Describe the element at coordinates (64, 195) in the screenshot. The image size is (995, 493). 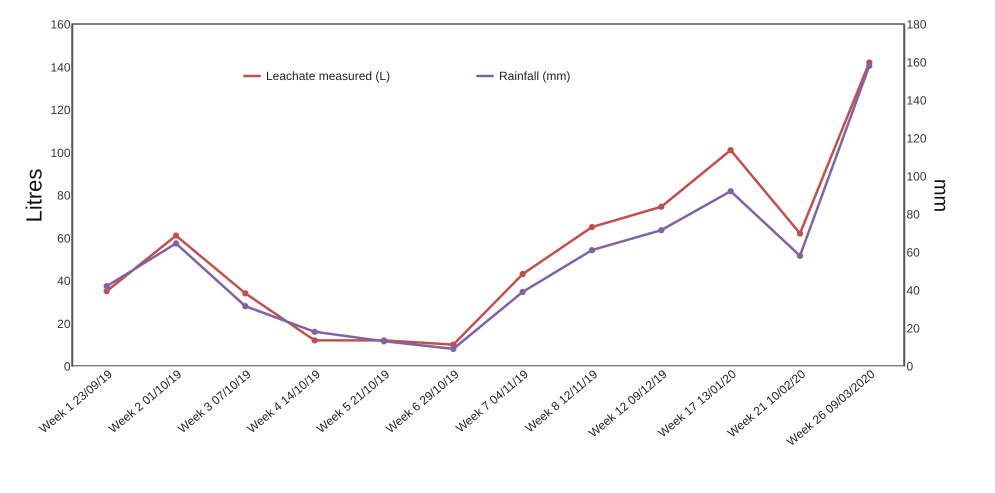
I see `y-tick-label: 80` at that location.